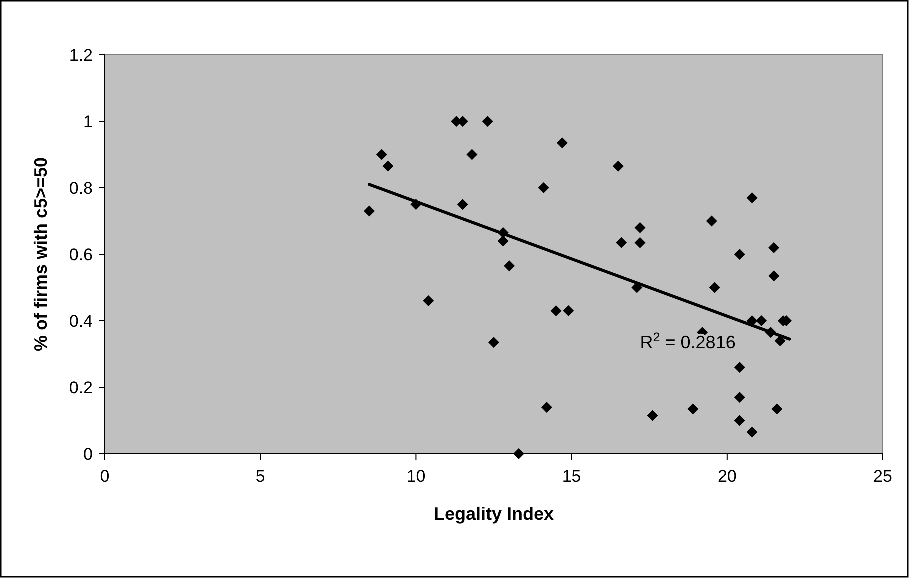 Image resolution: width=909 pixels, height=578 pixels. Describe the element at coordinates (81, 254) in the screenshot. I see `y-tick-label: 0.6` at that location.